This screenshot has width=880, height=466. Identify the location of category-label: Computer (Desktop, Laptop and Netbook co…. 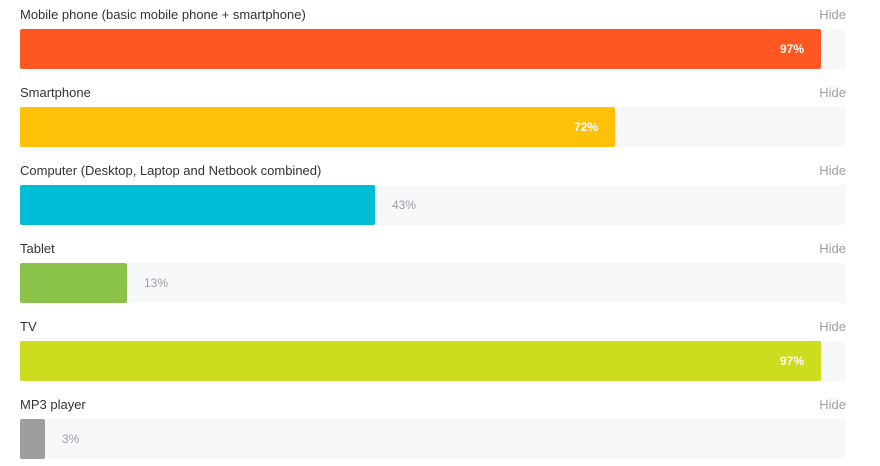
(171, 170).